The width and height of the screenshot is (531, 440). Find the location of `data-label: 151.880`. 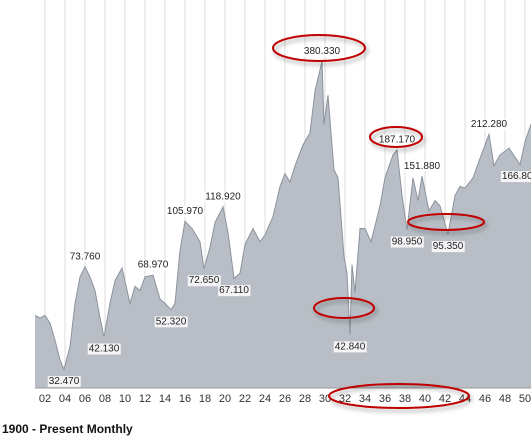

data-label: 151.880 is located at coordinates (422, 166).